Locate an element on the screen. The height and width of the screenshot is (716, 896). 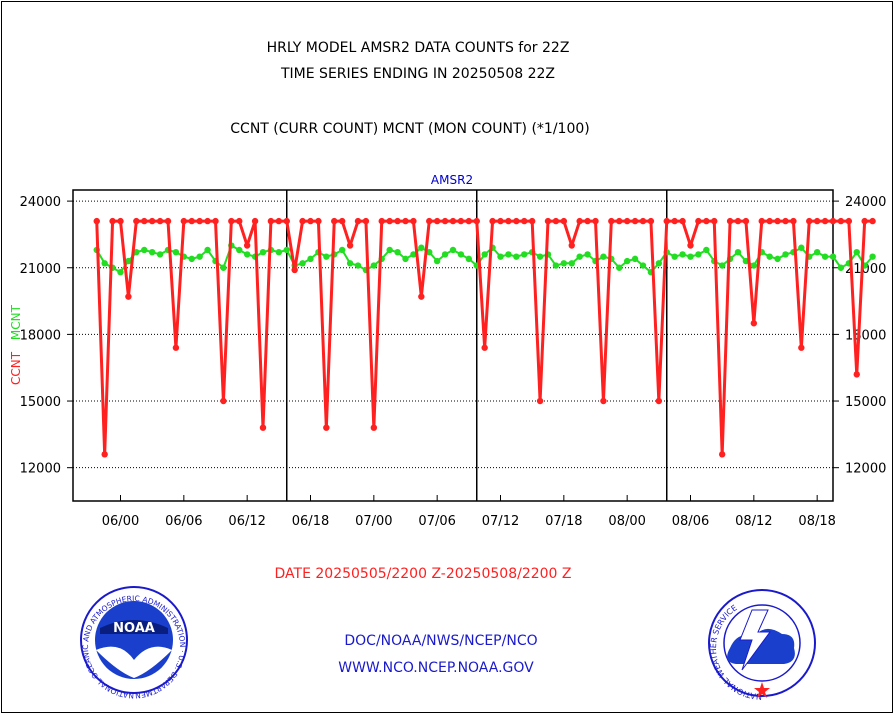
y-axis-left-ticks: 12000 15000 18000 21000 24000 is located at coordinates (46, 336).